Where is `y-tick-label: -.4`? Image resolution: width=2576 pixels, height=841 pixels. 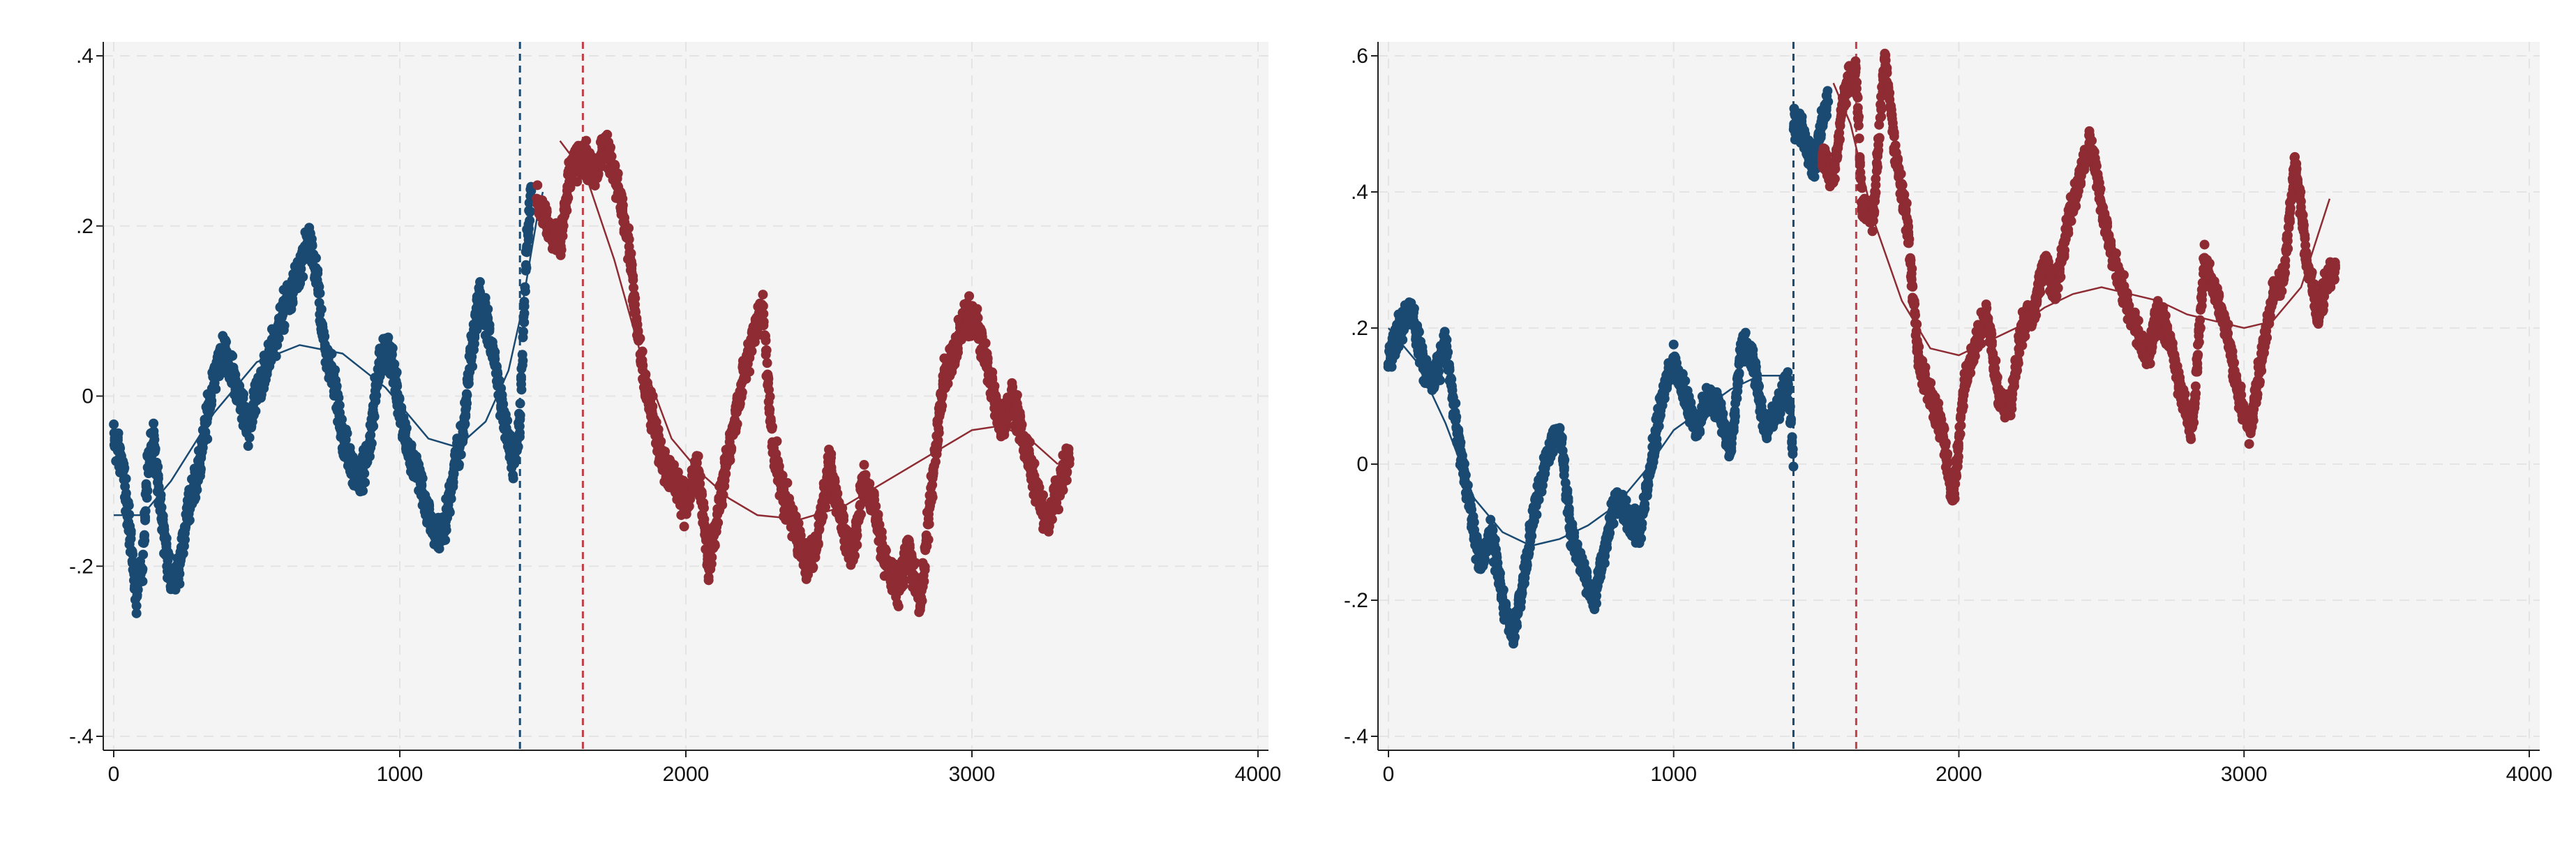
y-tick-label: -.4 is located at coordinates (1356, 736).